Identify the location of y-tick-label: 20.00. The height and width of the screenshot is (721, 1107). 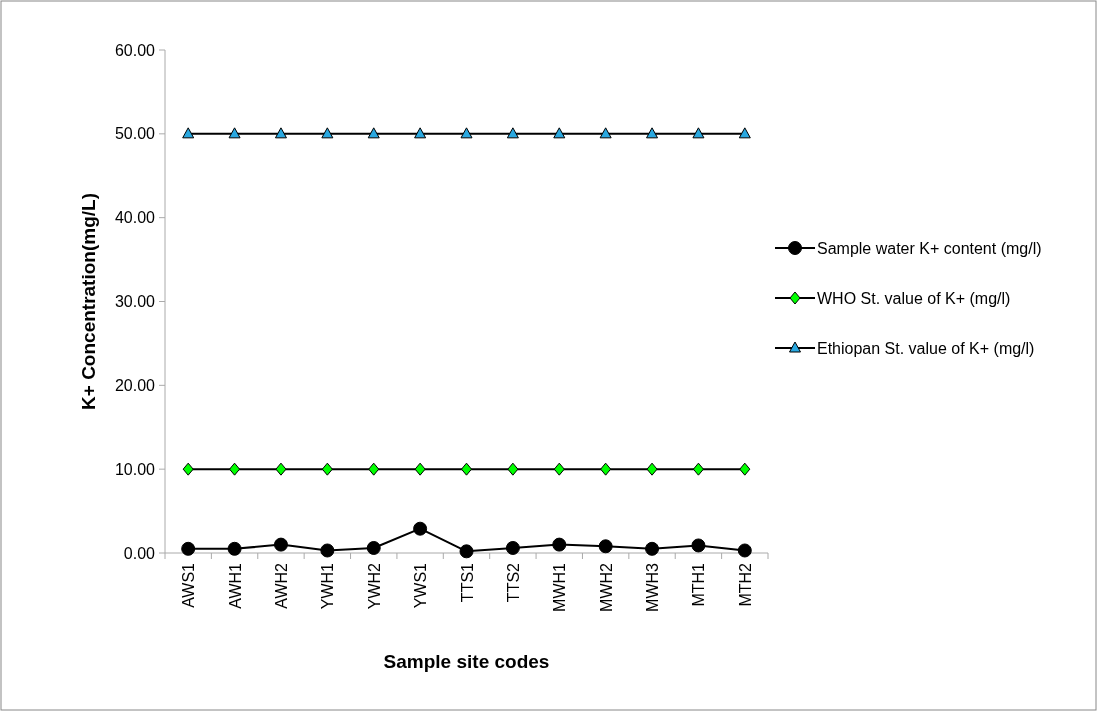
(135, 385).